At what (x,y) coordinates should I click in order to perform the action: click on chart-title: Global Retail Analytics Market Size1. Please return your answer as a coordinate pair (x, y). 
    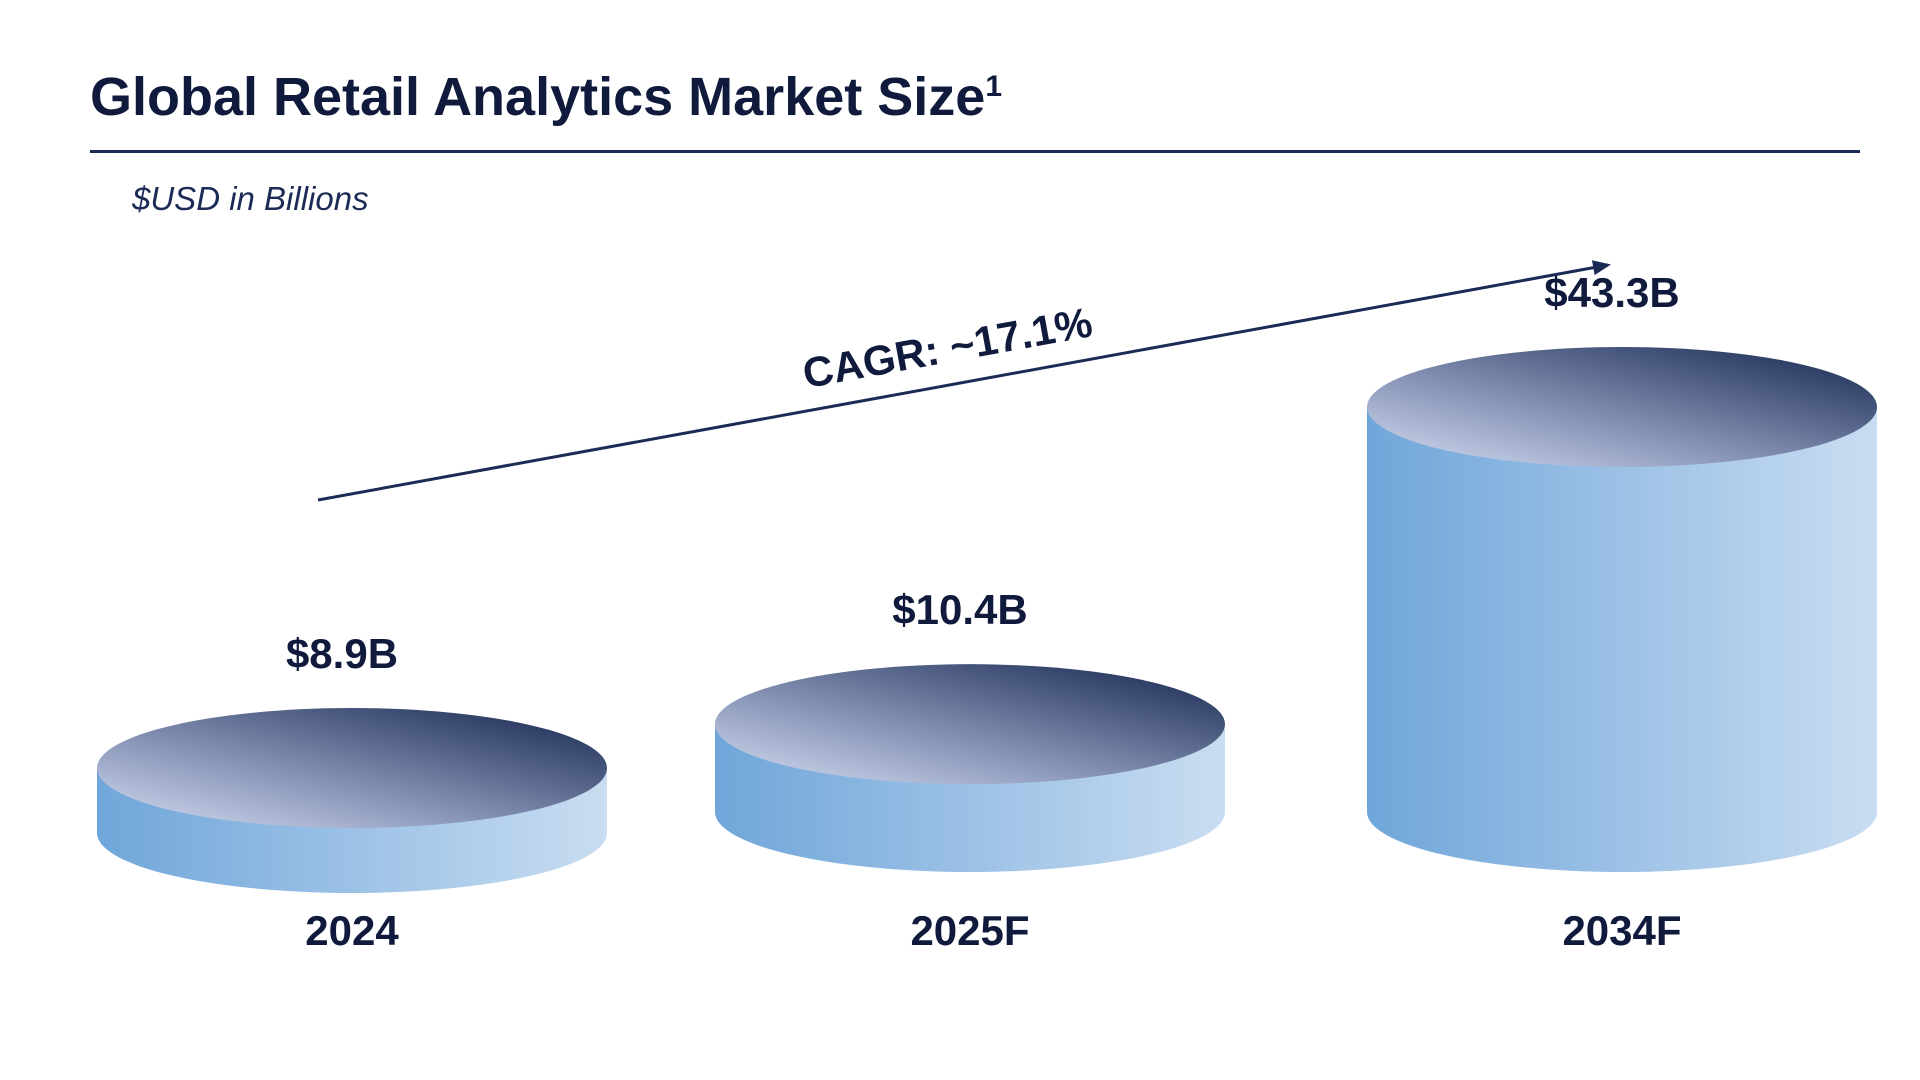
    Looking at the image, I should click on (546, 97).